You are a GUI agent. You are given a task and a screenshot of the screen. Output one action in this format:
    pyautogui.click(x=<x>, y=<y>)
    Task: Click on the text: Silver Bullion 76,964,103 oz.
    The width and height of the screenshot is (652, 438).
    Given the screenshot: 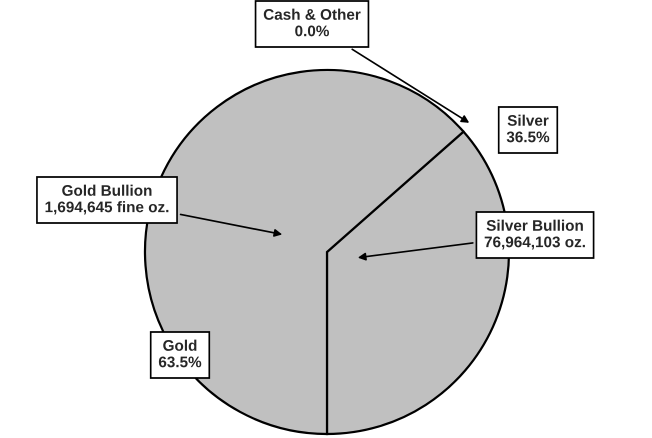 What is the action you would take?
    pyautogui.click(x=534, y=235)
    